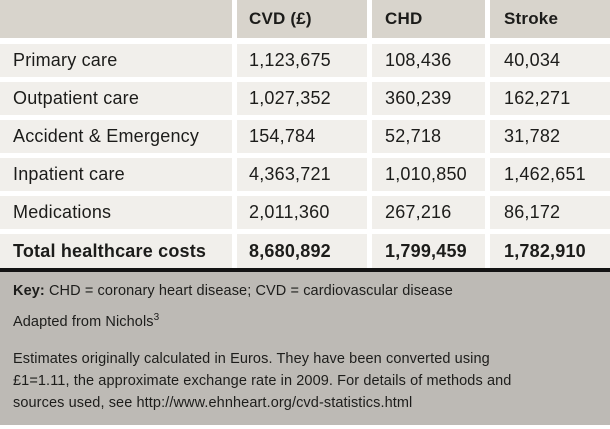 The width and height of the screenshot is (610, 429). What do you see at coordinates (302, 174) in the screenshot?
I see `value-cell-cvd: 4,363,721` at bounding box center [302, 174].